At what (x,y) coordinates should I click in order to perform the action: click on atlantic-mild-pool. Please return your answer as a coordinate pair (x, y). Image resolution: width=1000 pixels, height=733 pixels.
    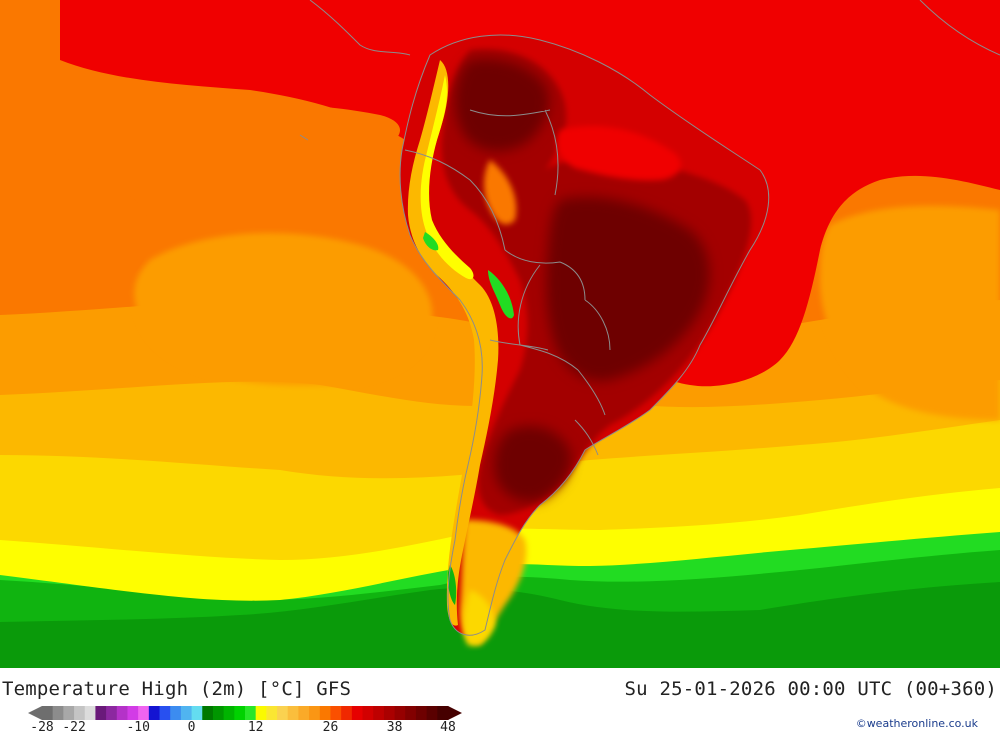
    Looking at the image, I should click on (910, 312).